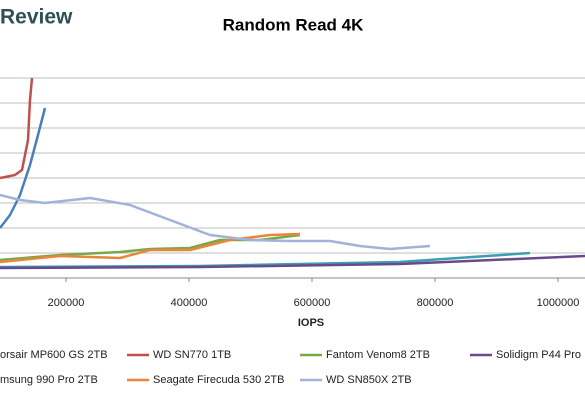 The height and width of the screenshot is (401, 585). I want to click on x-tick-label: 200000, so click(66, 303).